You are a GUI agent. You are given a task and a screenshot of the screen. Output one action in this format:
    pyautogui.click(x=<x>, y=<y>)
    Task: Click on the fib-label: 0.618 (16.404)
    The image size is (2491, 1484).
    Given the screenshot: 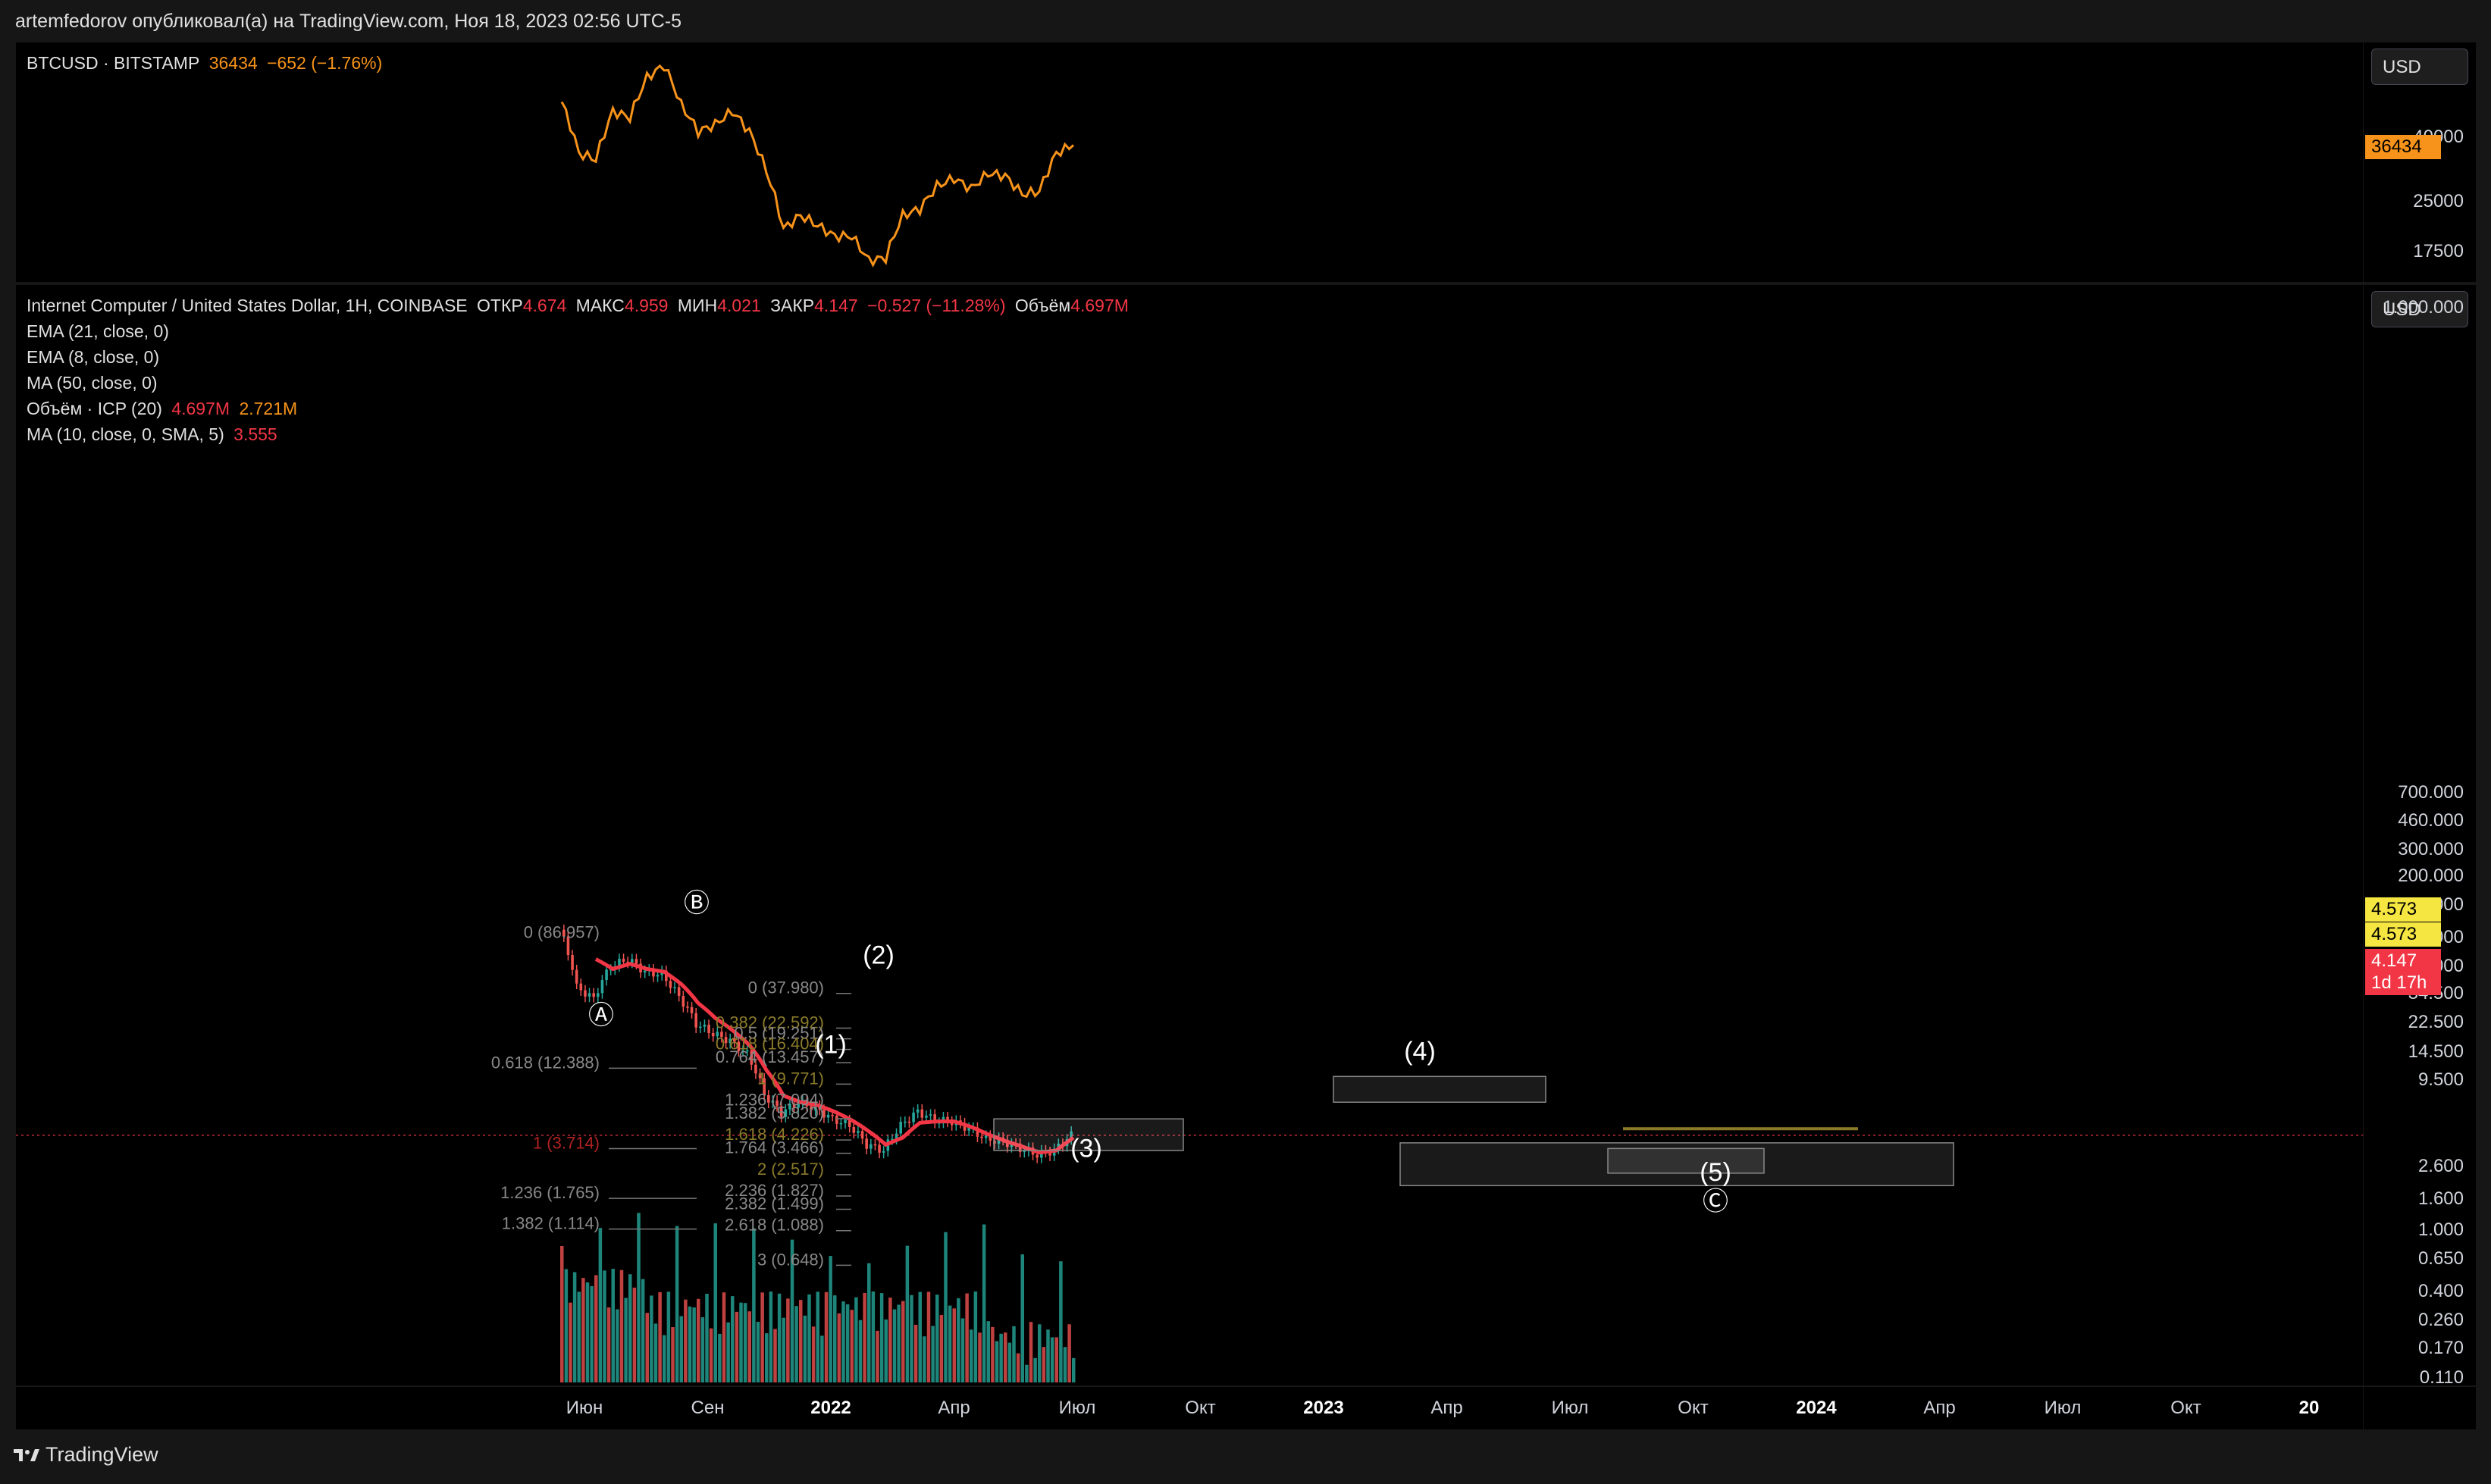 What is the action you would take?
    pyautogui.click(x=770, y=1044)
    